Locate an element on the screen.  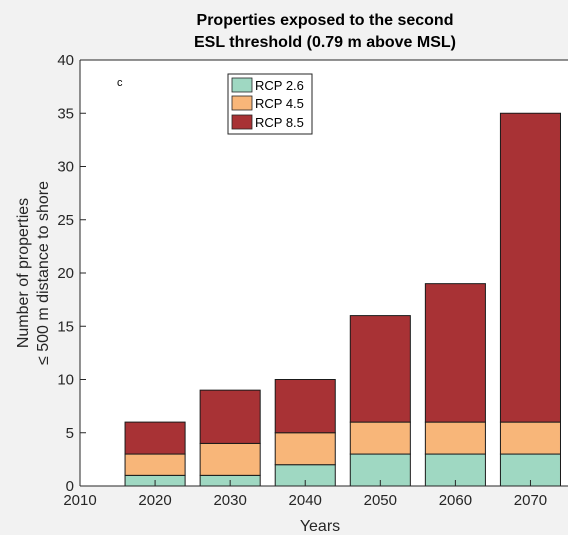
bar-rcp85-2050 is located at coordinates (380, 369).